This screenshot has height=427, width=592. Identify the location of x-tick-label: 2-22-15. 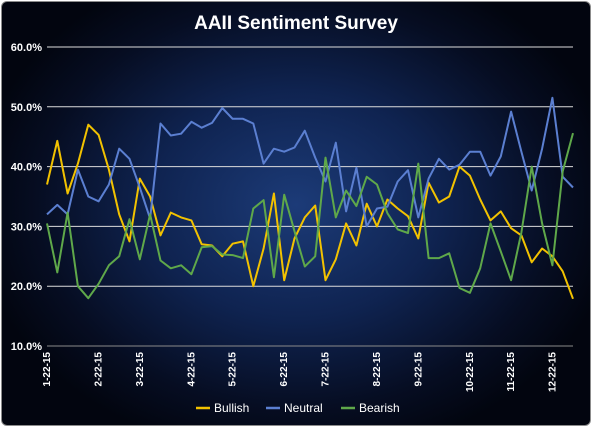
(99, 369).